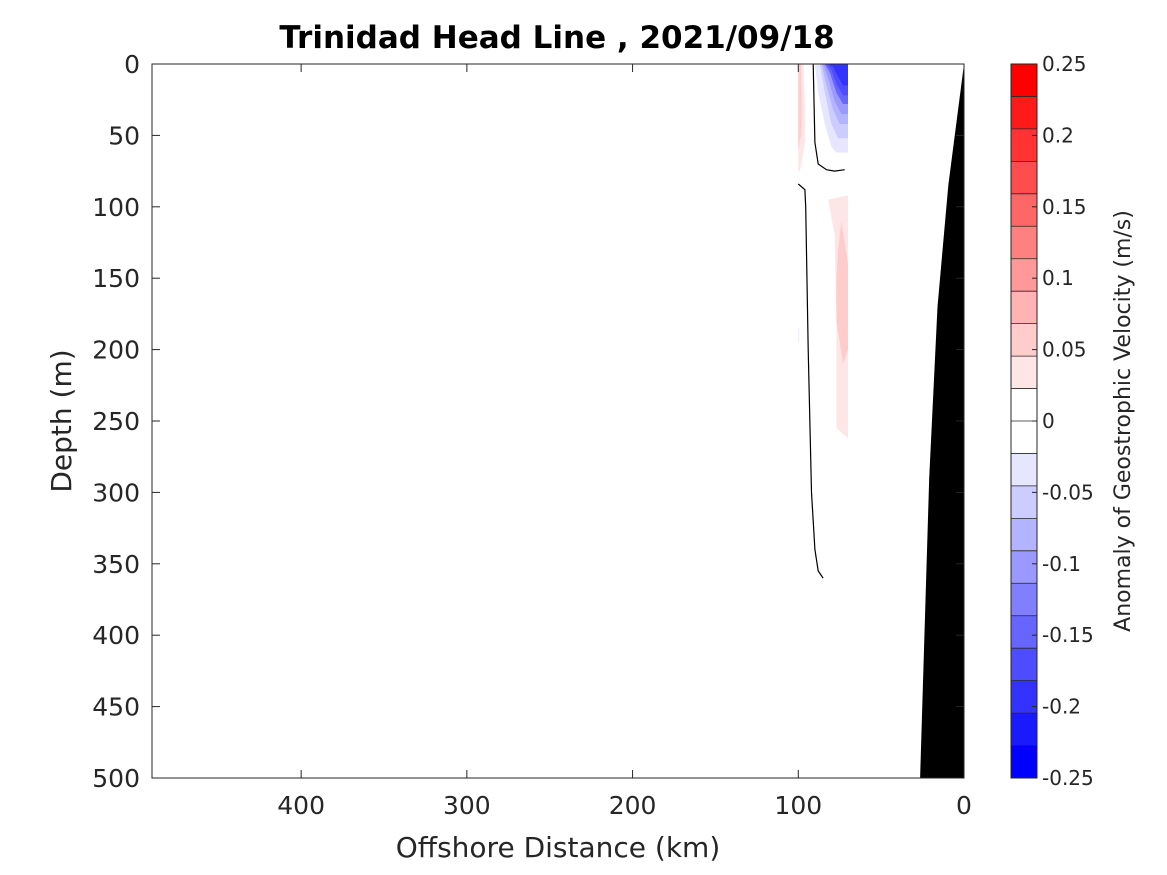 The width and height of the screenshot is (1167, 875). Describe the element at coordinates (1061, 707) in the screenshot. I see `colorbar-tick-label: -0.2` at that location.